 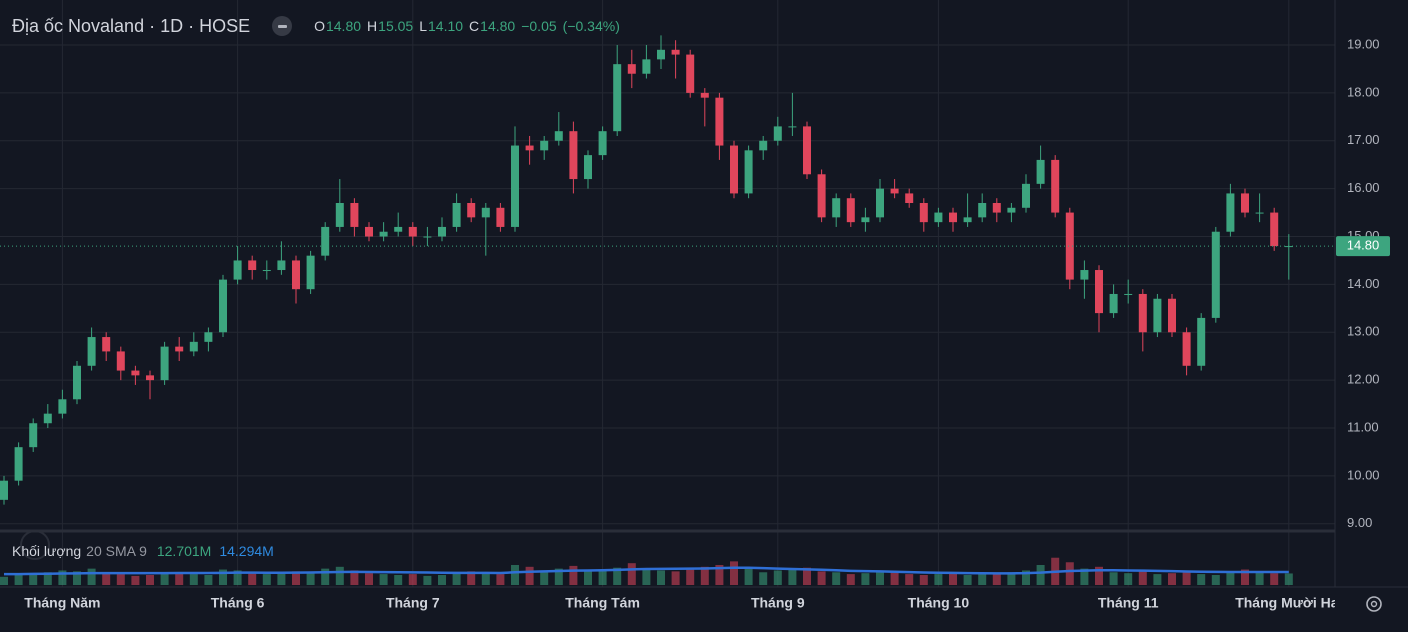 I want to click on x-tick-label: Tháng 6, so click(x=238, y=603).